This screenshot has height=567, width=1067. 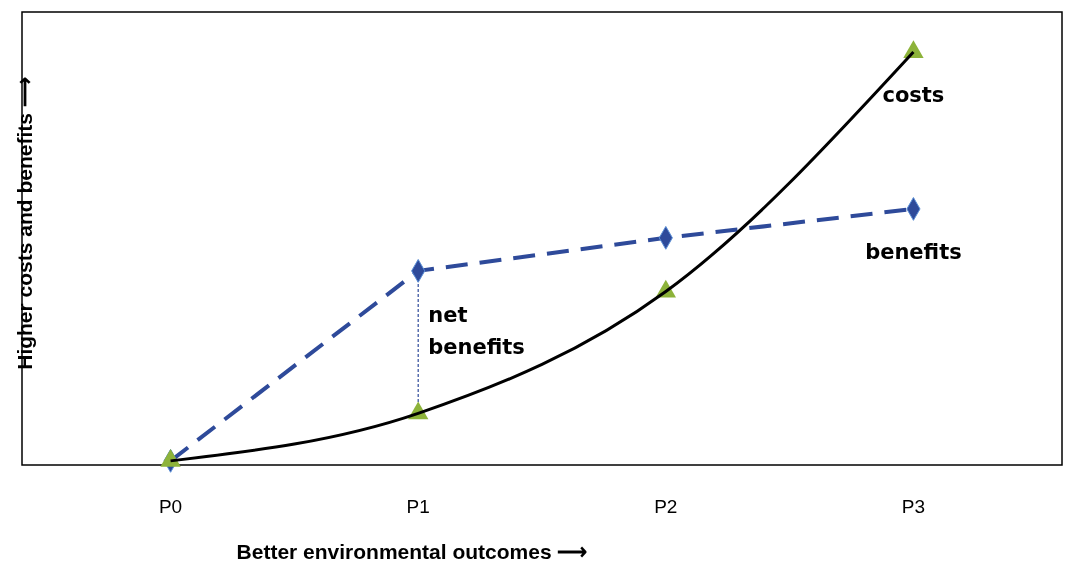 I want to click on series-label: costs, so click(x=913, y=95).